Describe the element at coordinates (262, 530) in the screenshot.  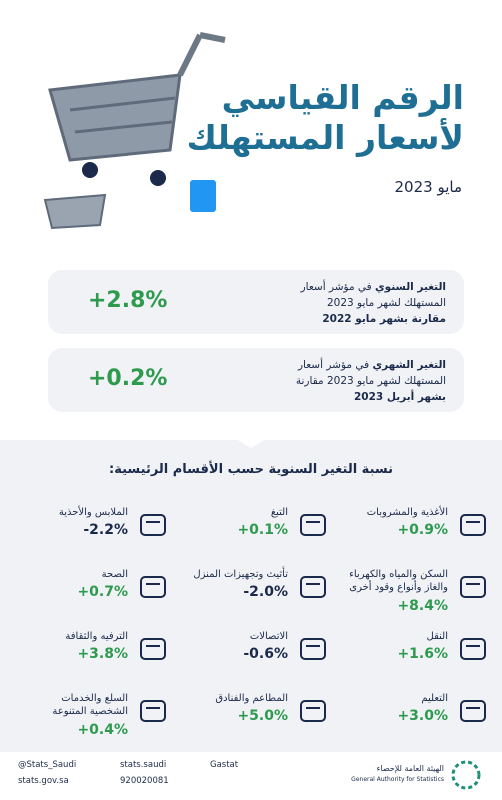
I see `category-value: +0.1%` at that location.